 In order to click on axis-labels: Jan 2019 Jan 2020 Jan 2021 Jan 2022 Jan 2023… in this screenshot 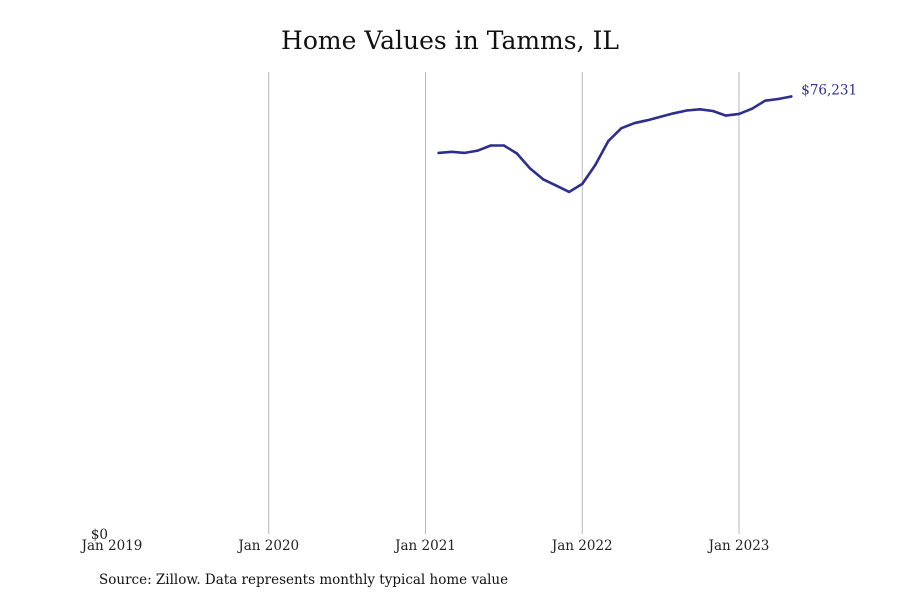, I will do `click(425, 540)`.